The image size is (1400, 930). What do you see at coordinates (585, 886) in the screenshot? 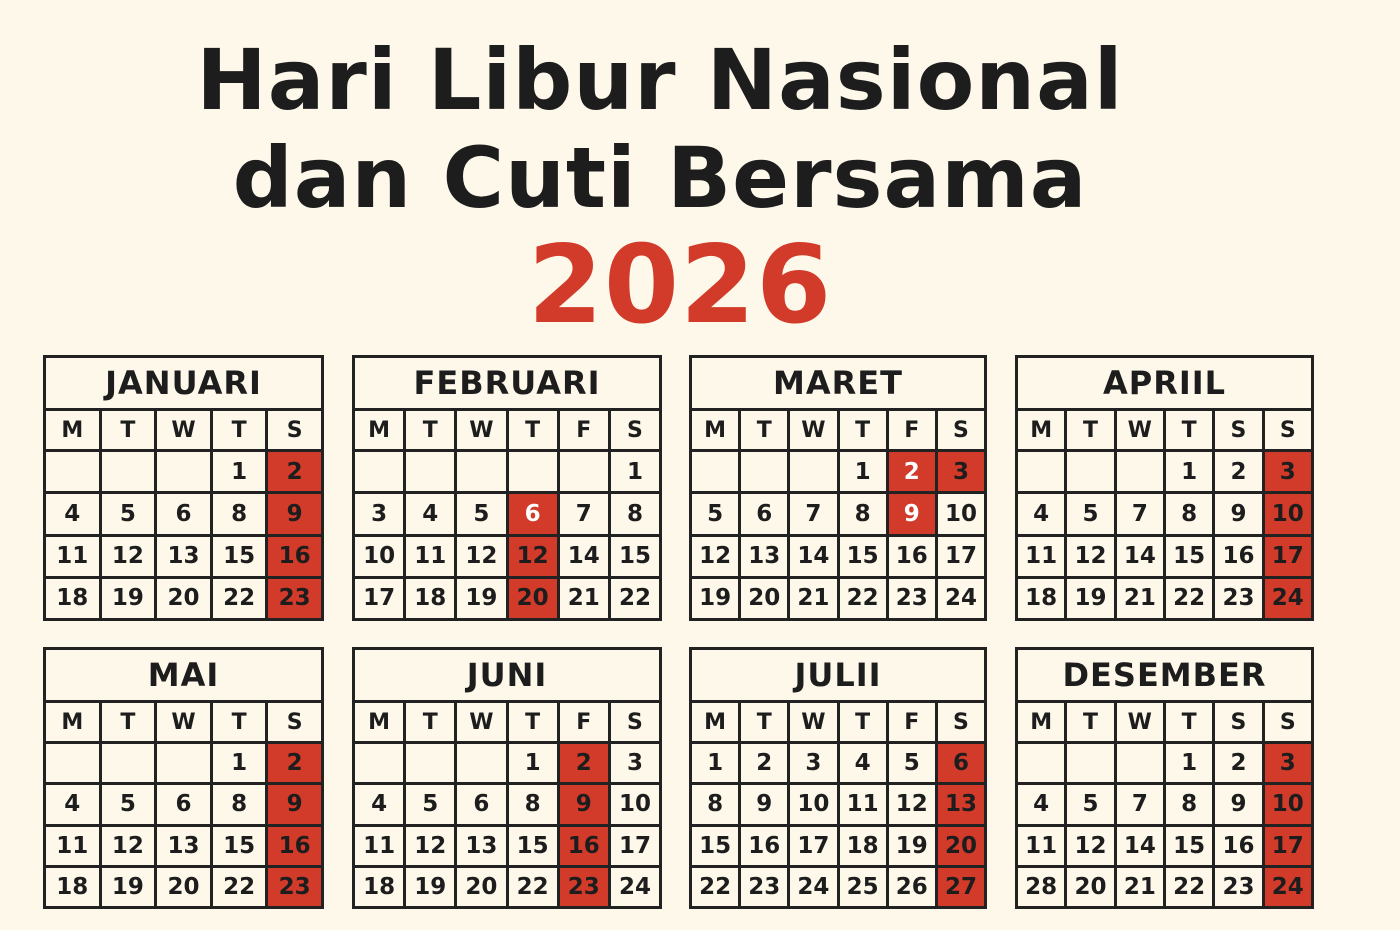
I see `holiday-day-cell: 23` at bounding box center [585, 886].